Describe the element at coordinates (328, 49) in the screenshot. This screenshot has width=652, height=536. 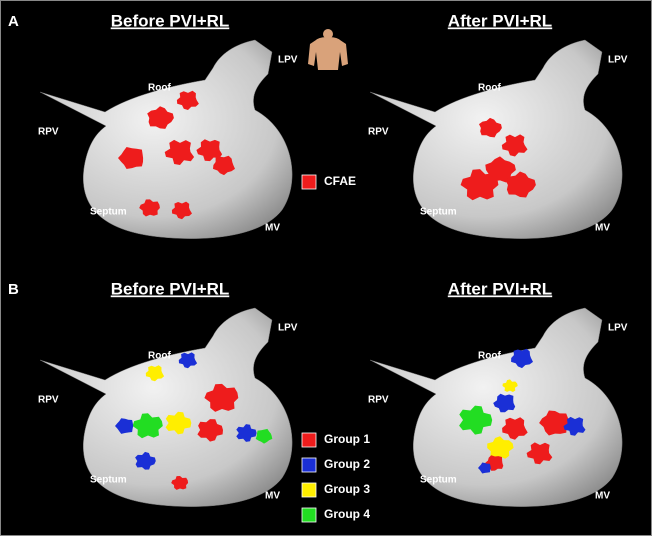
I see `torso-icon` at that location.